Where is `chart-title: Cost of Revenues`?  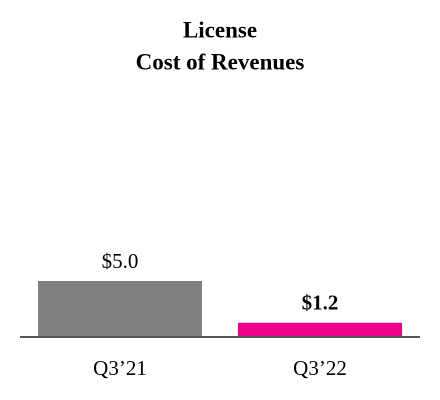
chart-title: Cost of Revenues is located at coordinates (220, 61).